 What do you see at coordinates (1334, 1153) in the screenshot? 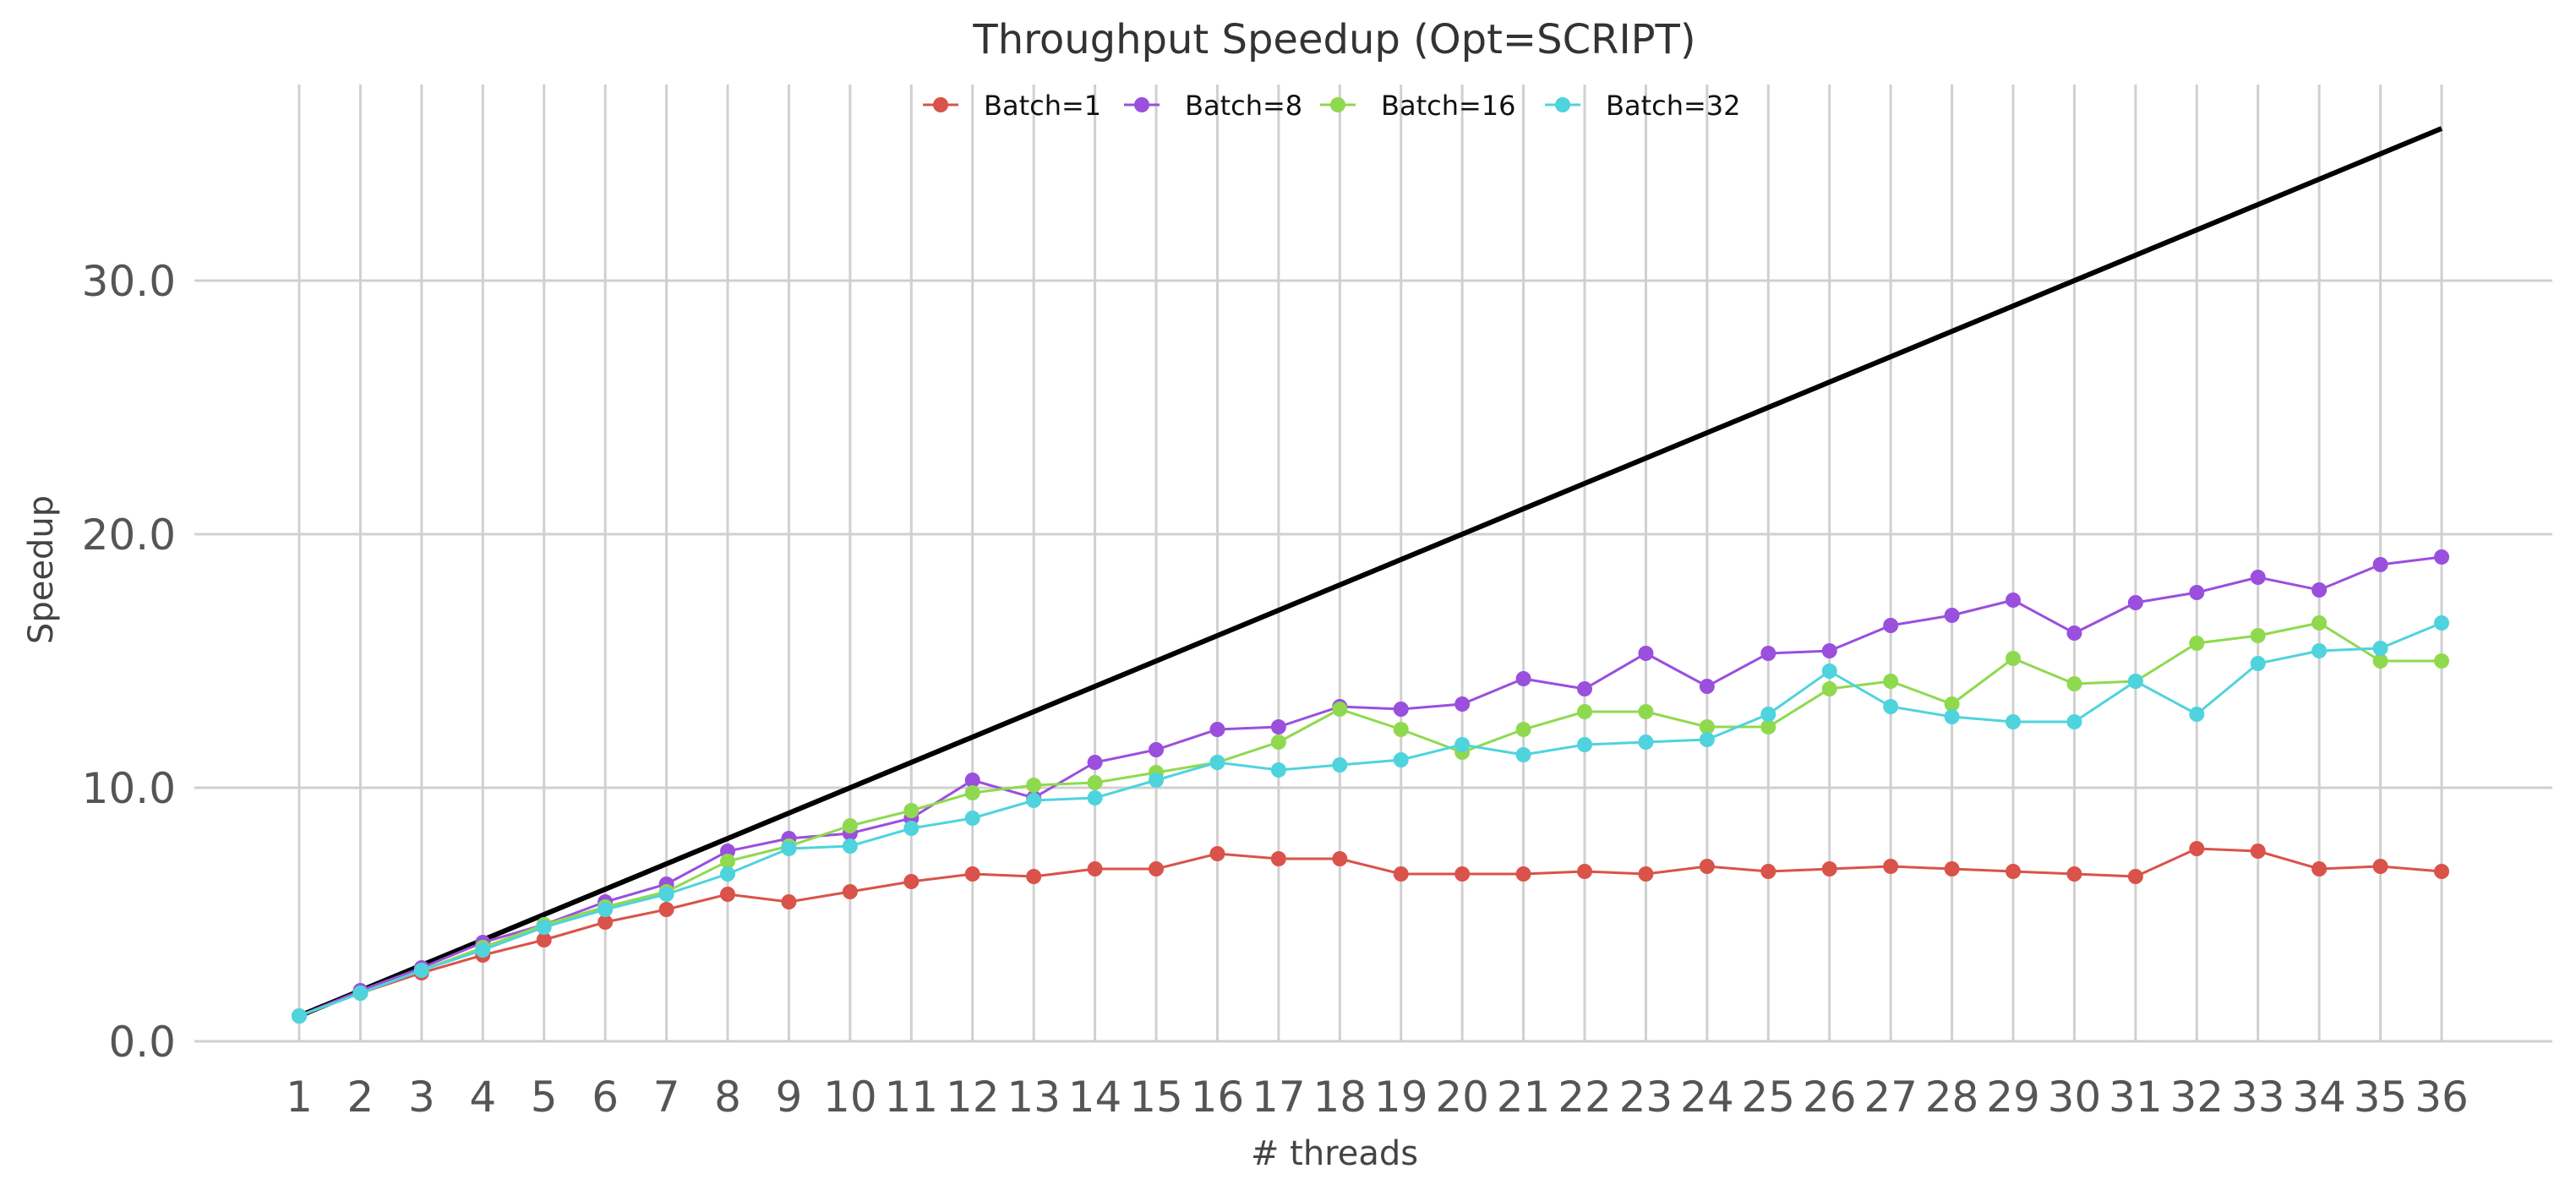
I see `x-axis-label: # threads` at bounding box center [1334, 1153].